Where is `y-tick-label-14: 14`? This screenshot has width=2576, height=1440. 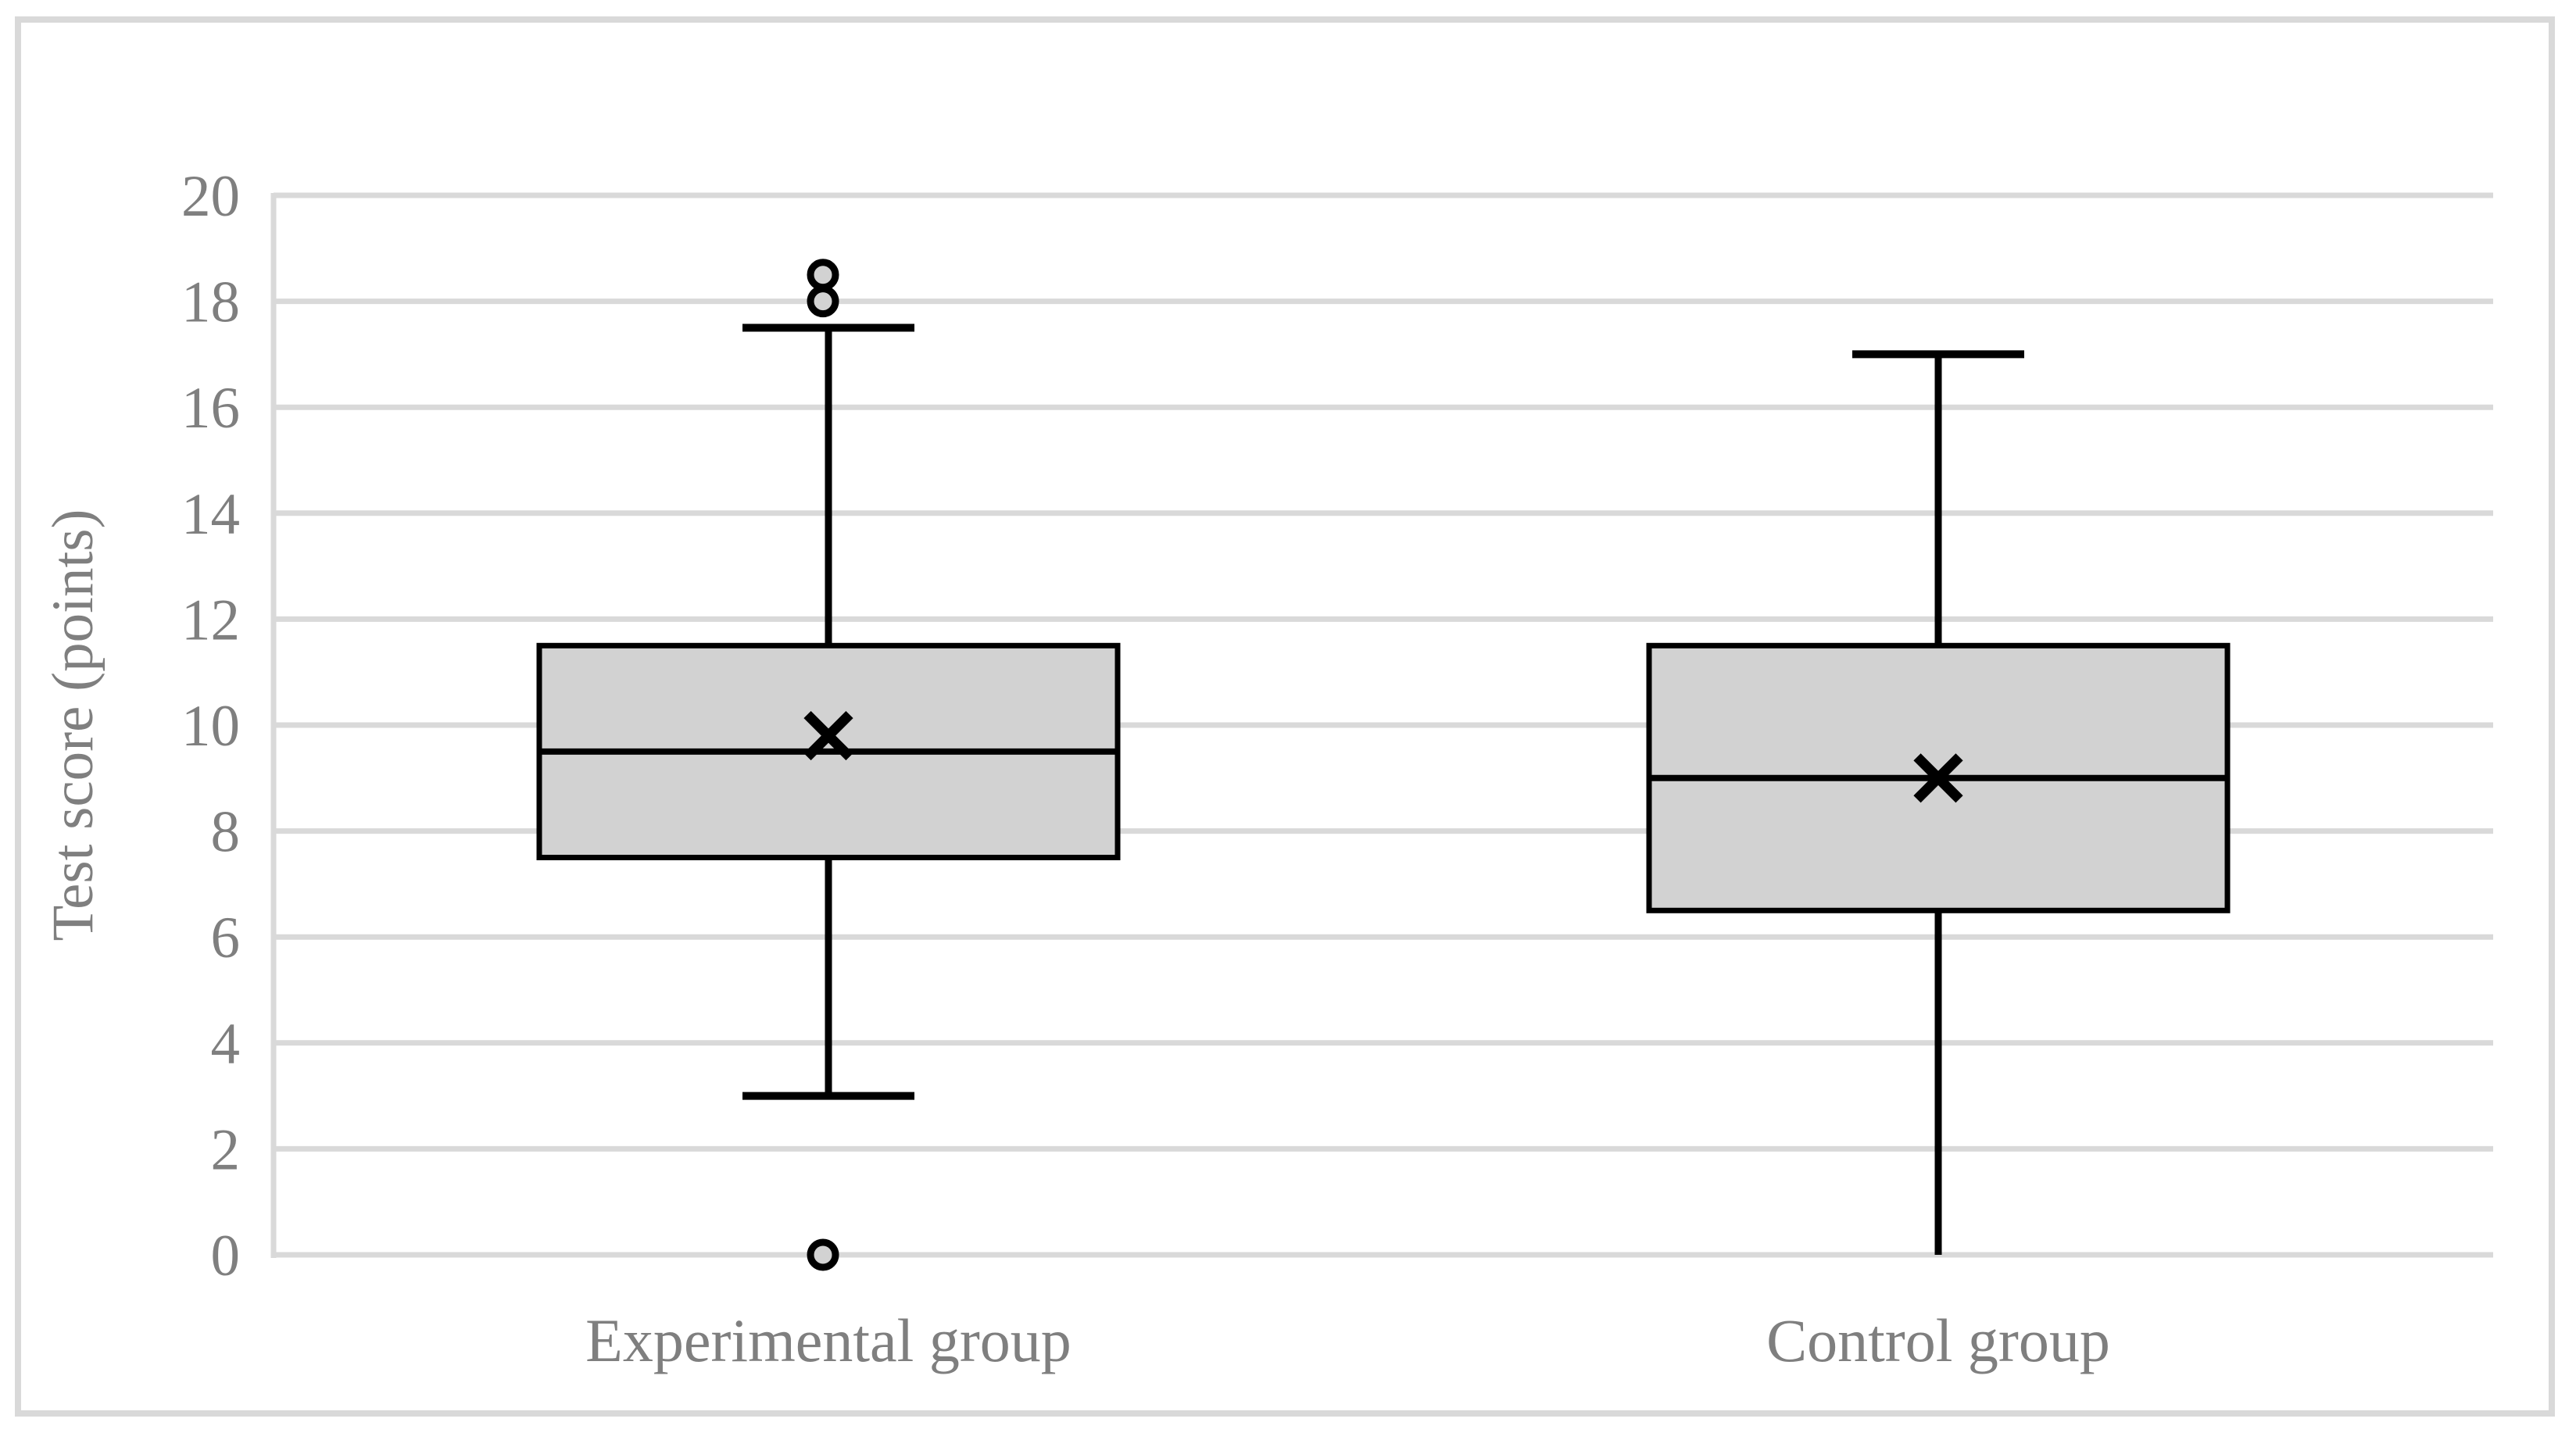 y-tick-label-14: 14 is located at coordinates (210, 514).